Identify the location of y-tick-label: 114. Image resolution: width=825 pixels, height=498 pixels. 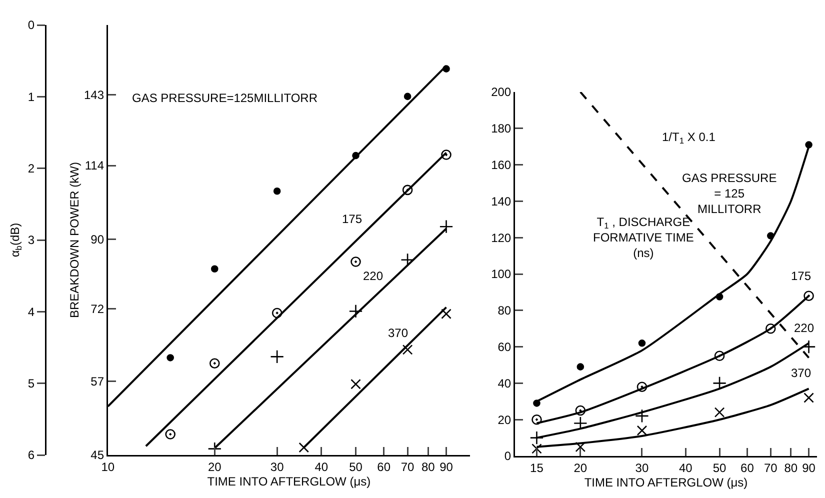
(94, 165).